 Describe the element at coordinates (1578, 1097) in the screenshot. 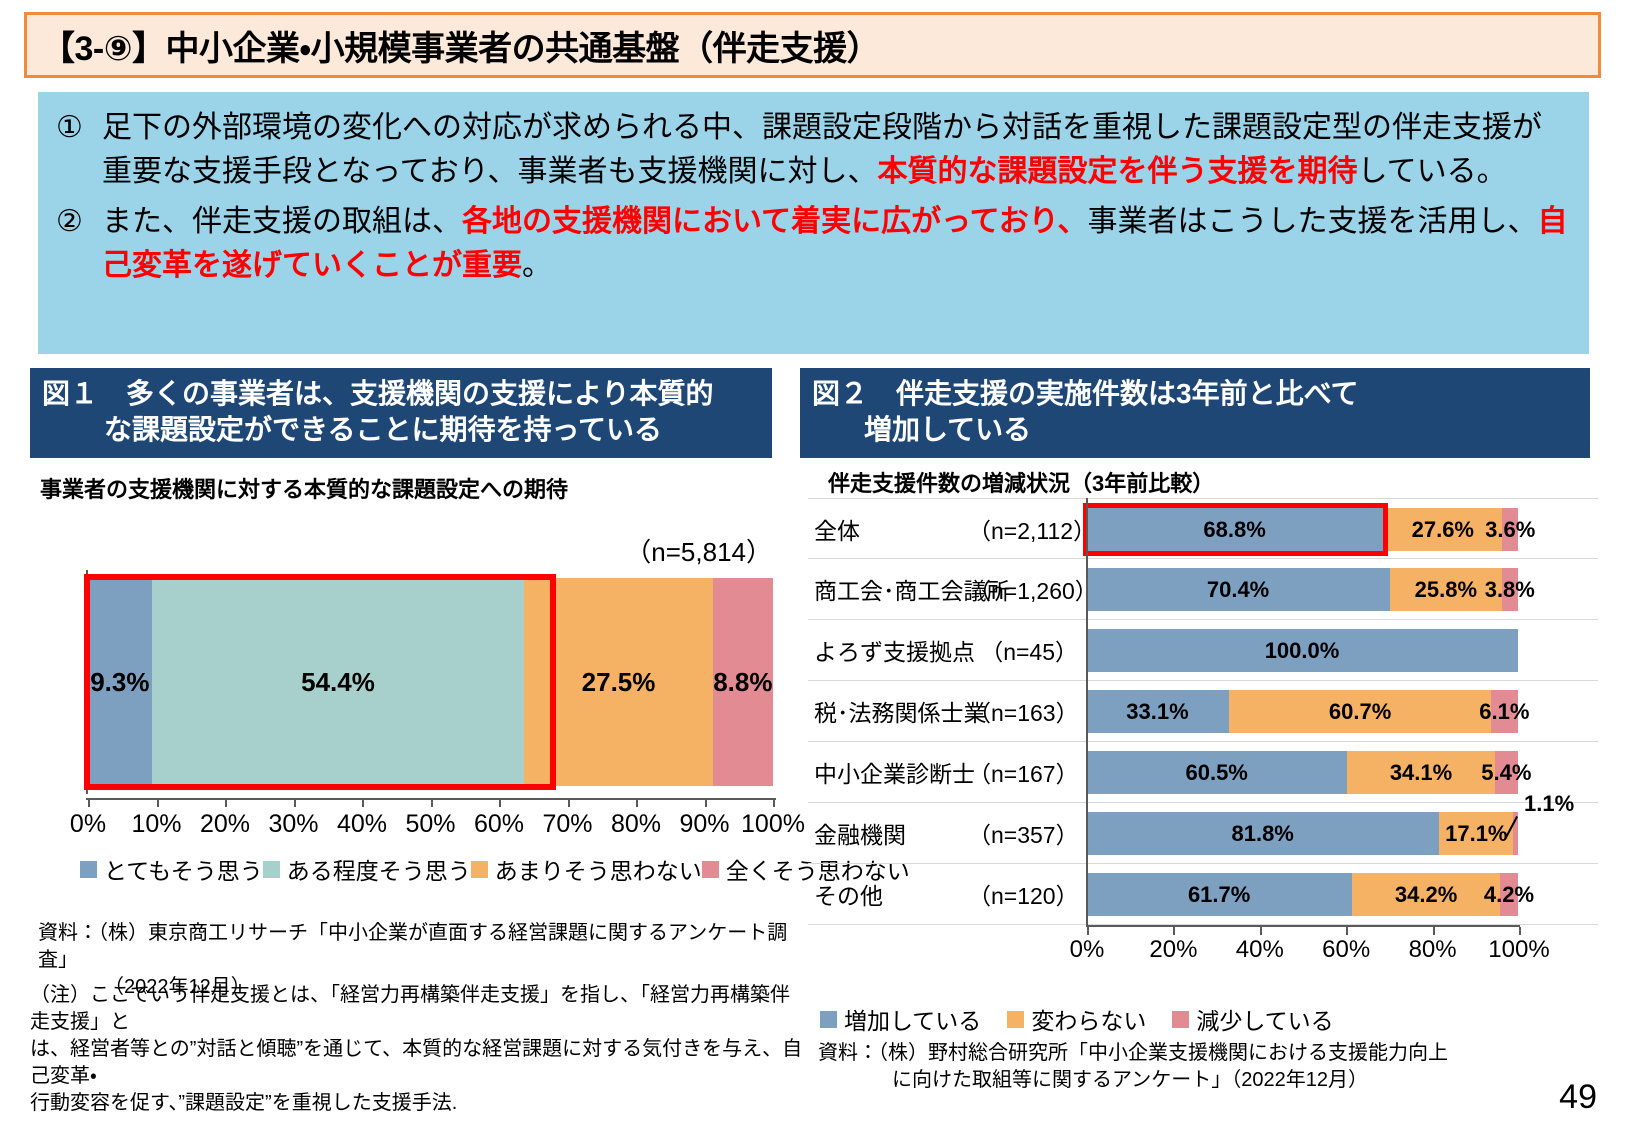

I see `page-number: 49` at that location.